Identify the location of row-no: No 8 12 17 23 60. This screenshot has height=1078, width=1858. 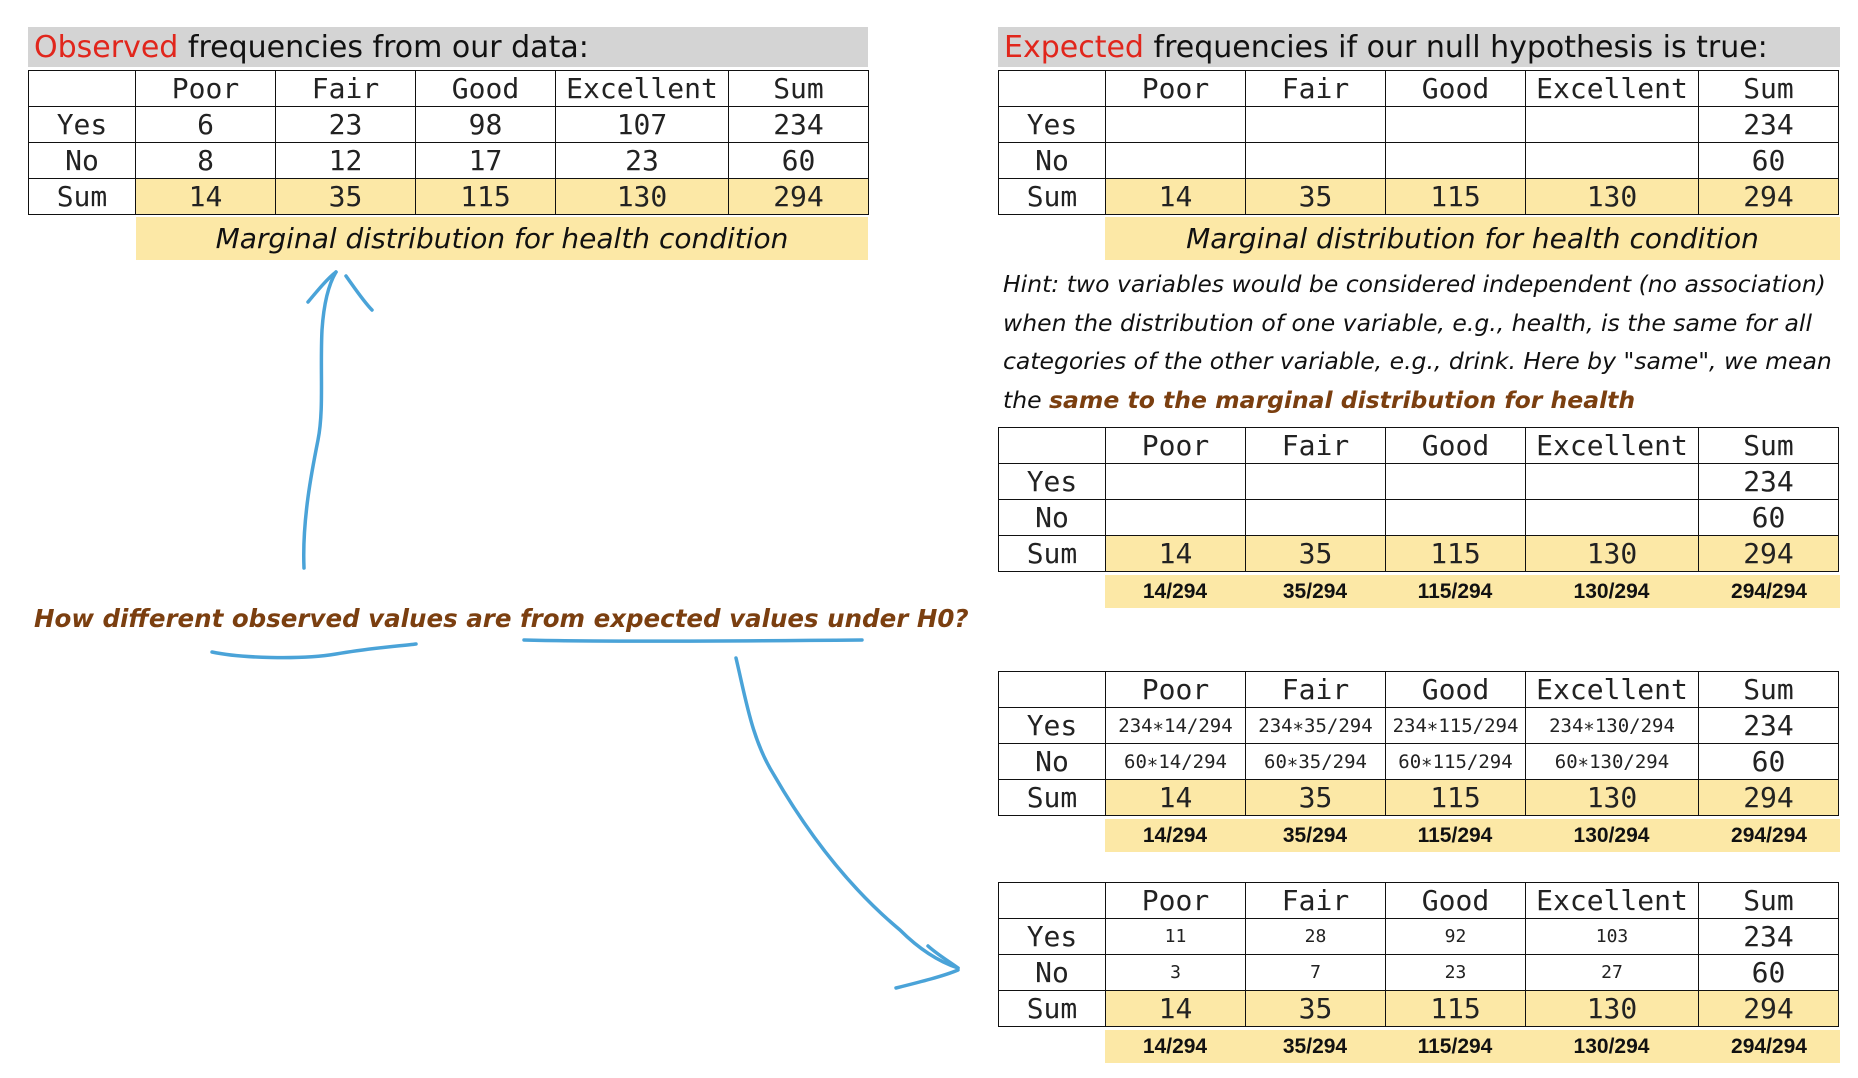
(448, 160).